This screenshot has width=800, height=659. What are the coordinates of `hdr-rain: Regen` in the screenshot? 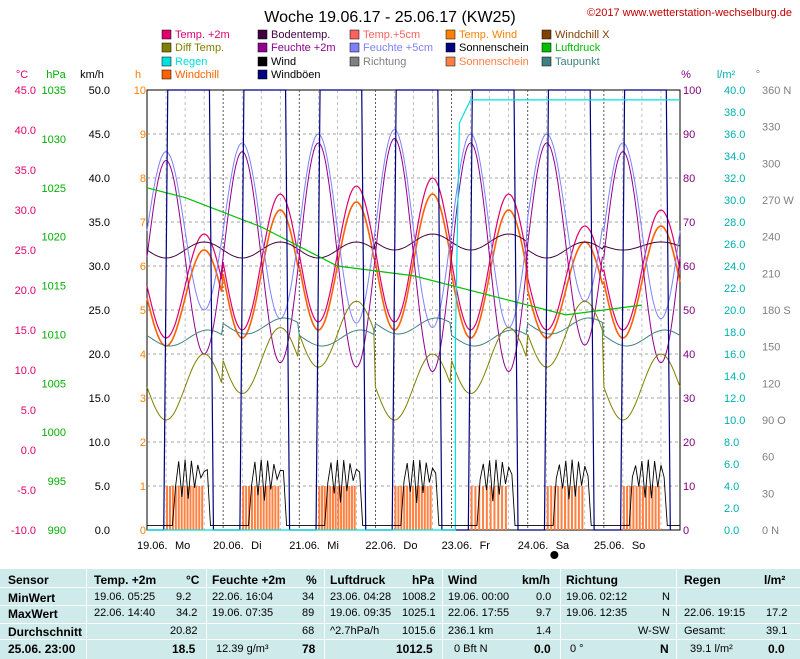 It's located at (702, 580).